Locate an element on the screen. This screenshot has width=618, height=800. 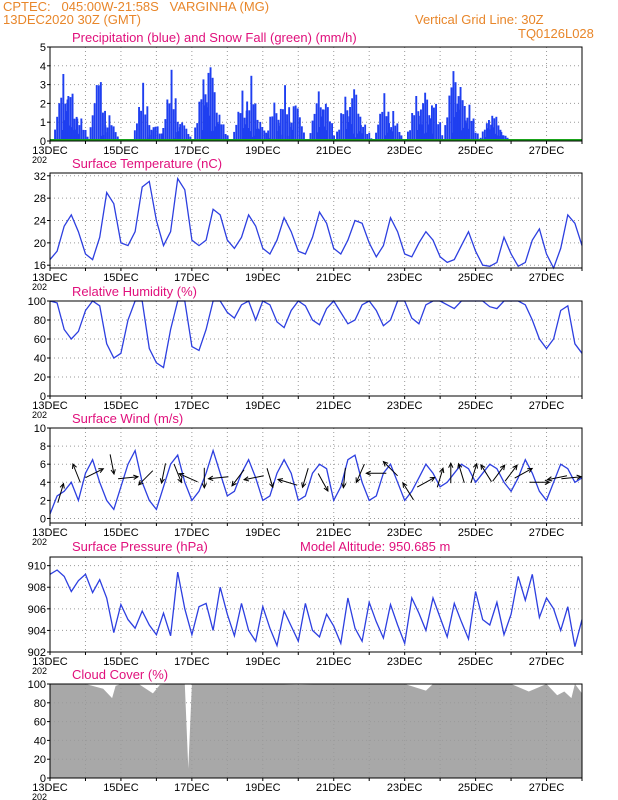
y-tick-label: 910 is located at coordinates (37, 567).